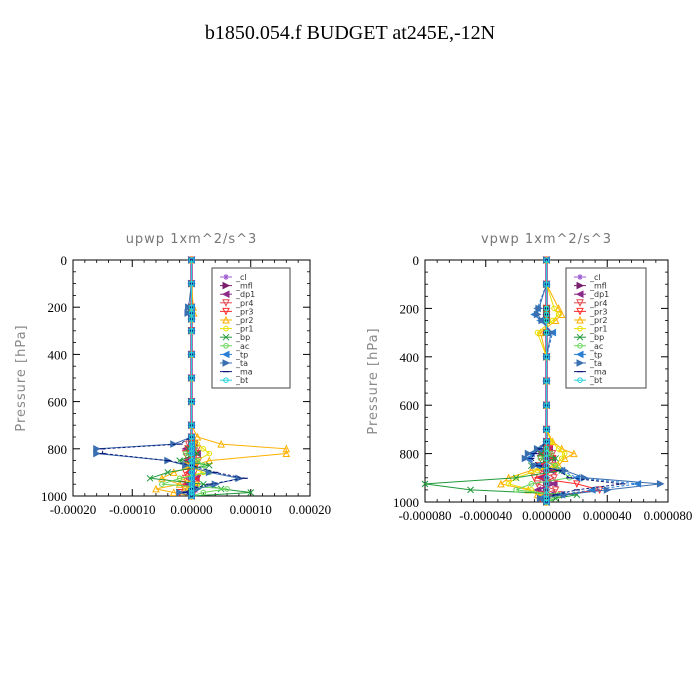 Image resolution: width=700 pixels, height=700 pixels. What do you see at coordinates (235, 337) in the screenshot?
I see `legend-entry: _bp` at bounding box center [235, 337].